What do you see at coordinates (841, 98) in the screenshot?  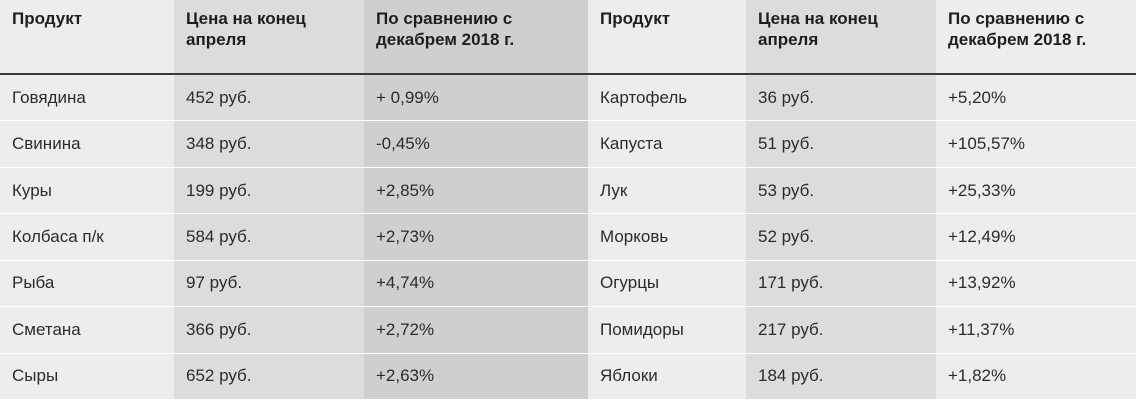 I see `cell-price-right: 36 руб.` at bounding box center [841, 98].